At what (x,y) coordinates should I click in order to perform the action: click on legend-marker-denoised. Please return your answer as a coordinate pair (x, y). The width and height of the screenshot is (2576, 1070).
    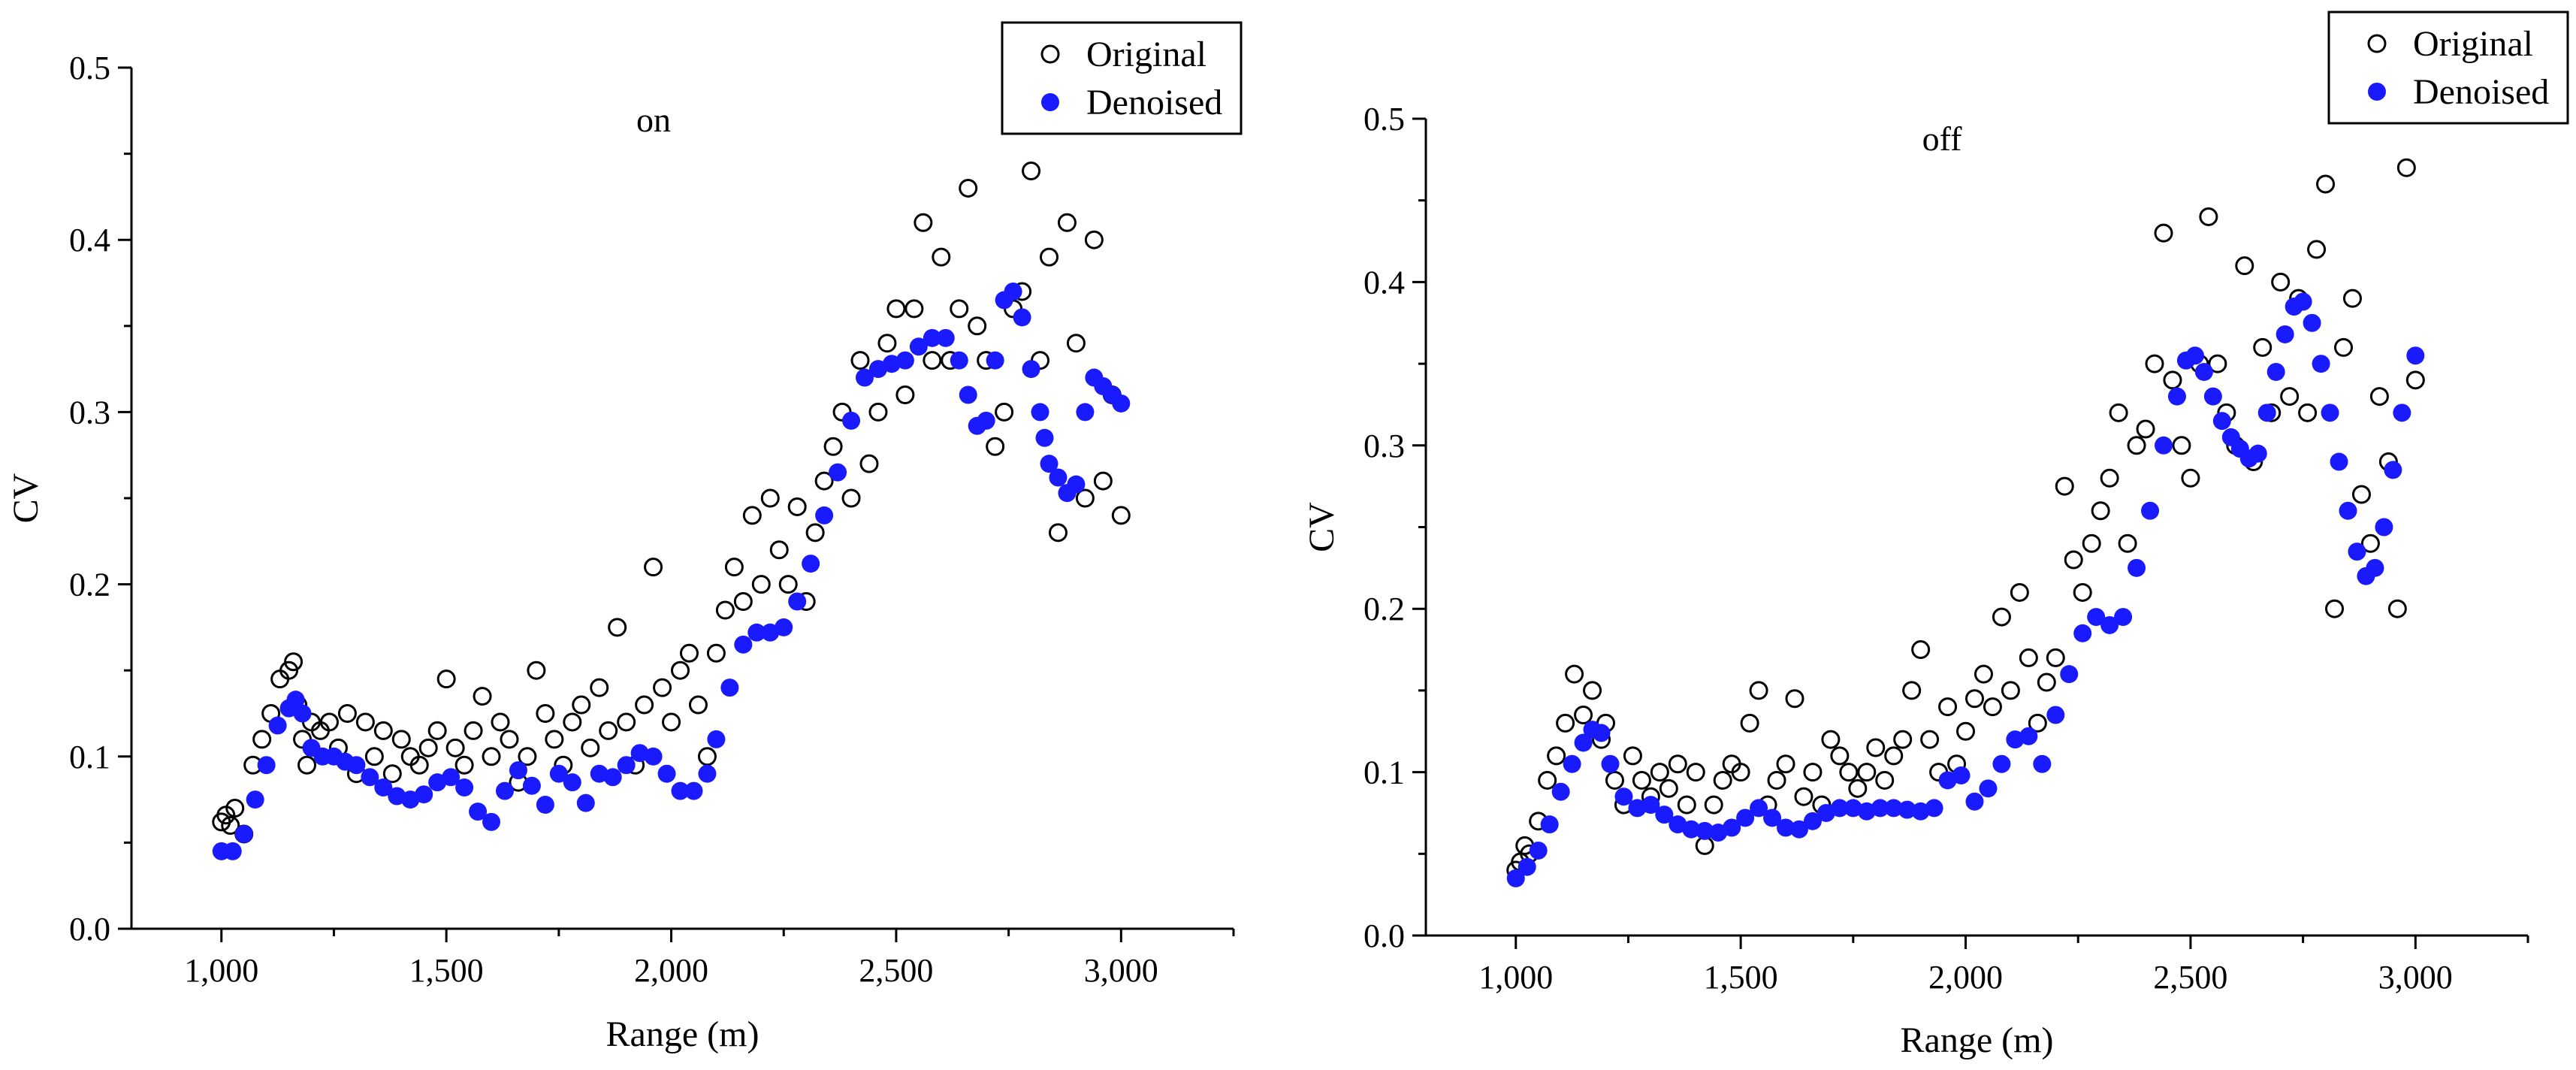
    Looking at the image, I should click on (1050, 102).